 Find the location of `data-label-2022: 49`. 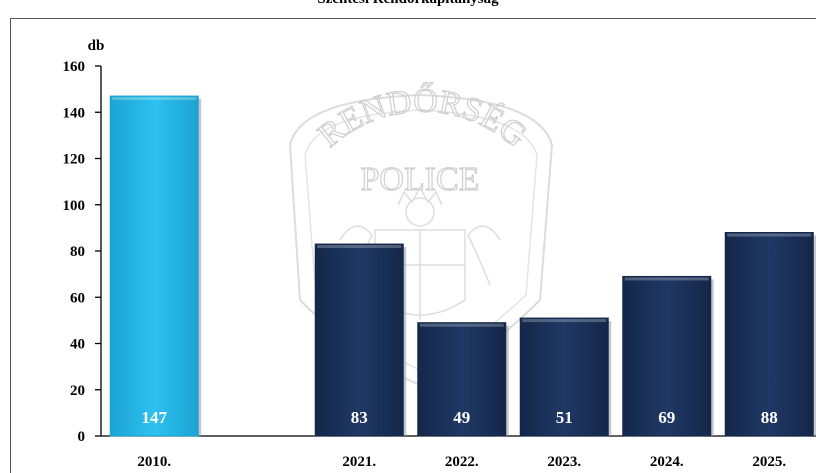

data-label-2022: 49 is located at coordinates (461, 417).